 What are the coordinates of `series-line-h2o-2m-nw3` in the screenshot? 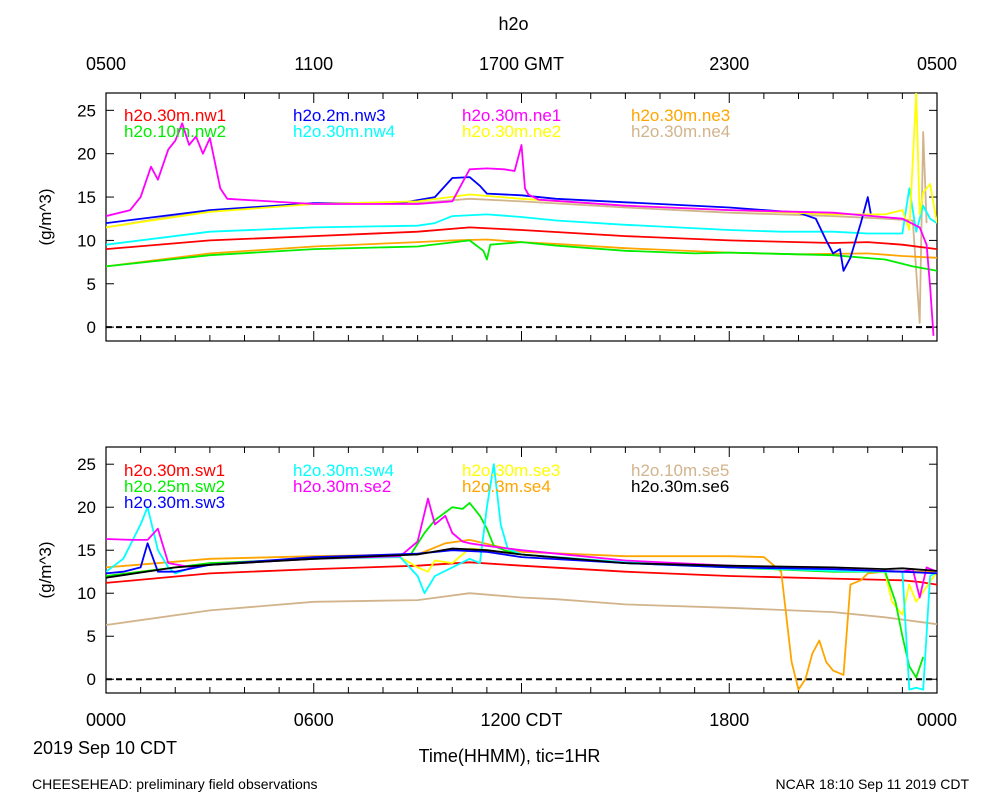 It's located at (489, 224).